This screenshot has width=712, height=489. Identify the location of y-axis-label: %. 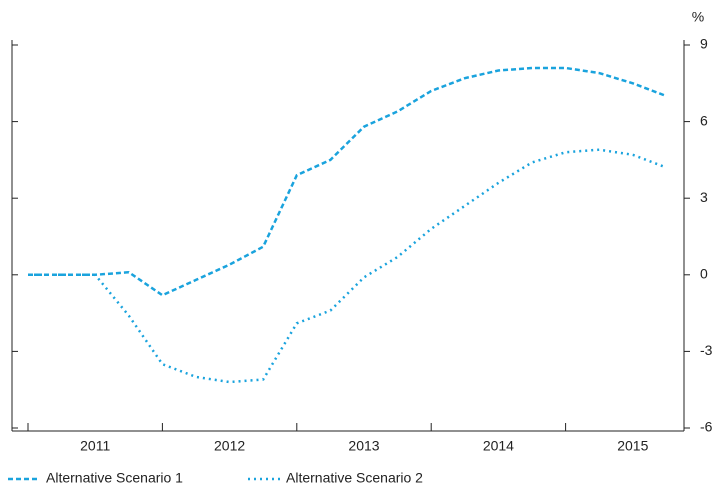
(698, 17).